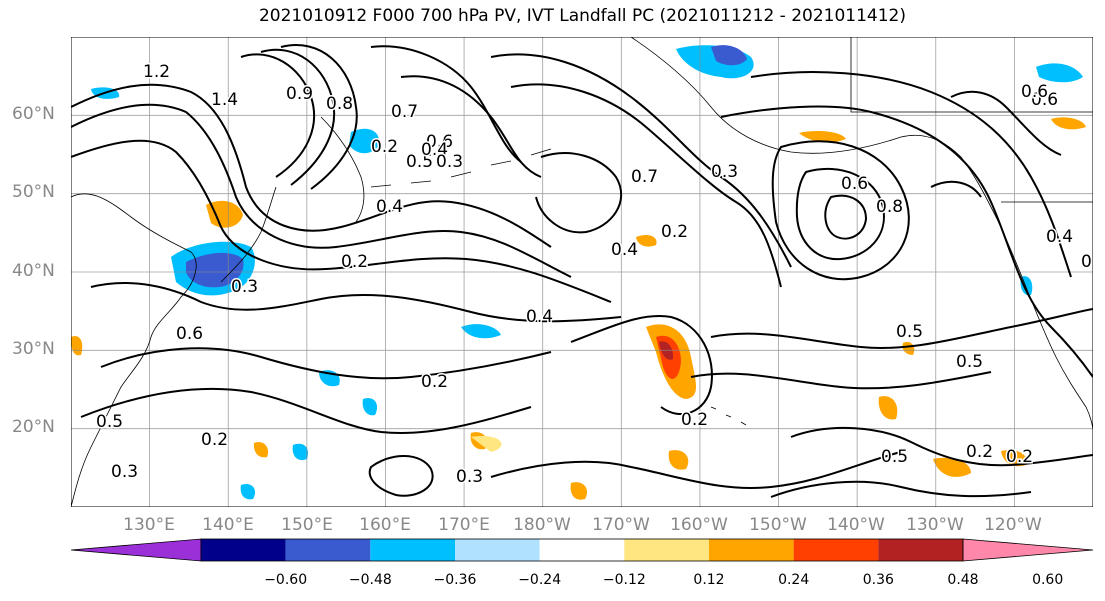  Describe the element at coordinates (299, 94) in the screenshot. I see `contour-label: 0.9` at that location.